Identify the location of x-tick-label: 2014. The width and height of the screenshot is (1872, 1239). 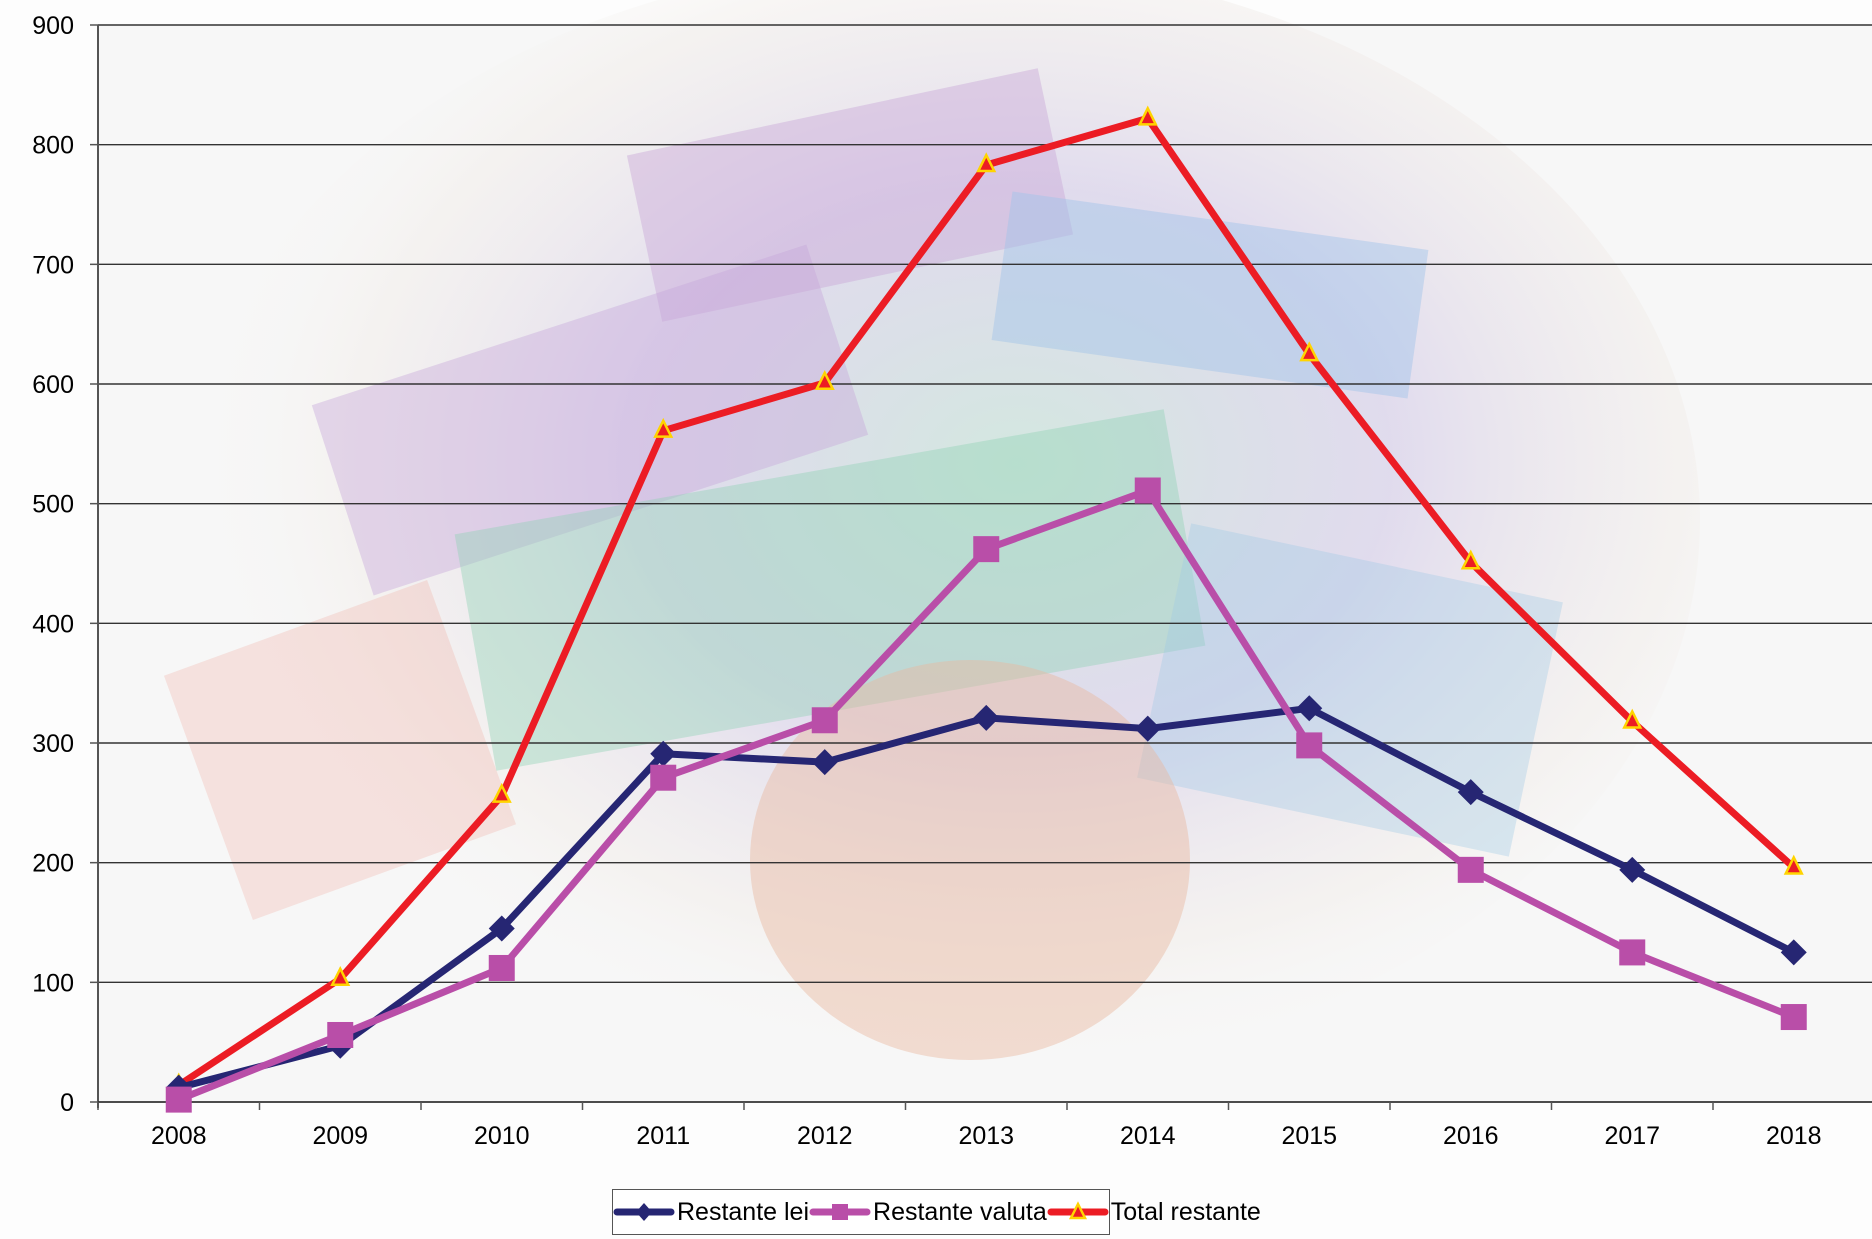
(1148, 1136).